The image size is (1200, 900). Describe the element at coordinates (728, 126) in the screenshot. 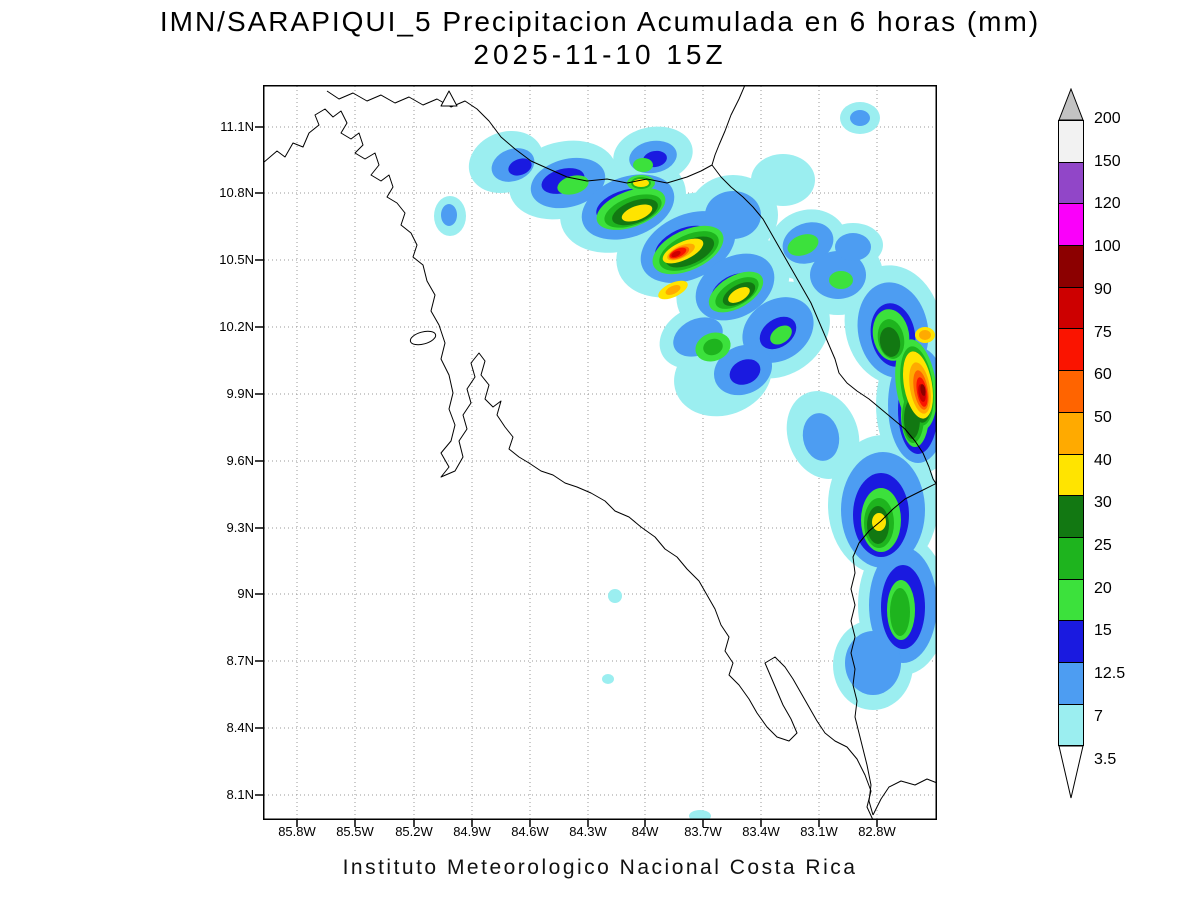

I see `nicaragua-caribbean-coast` at that location.